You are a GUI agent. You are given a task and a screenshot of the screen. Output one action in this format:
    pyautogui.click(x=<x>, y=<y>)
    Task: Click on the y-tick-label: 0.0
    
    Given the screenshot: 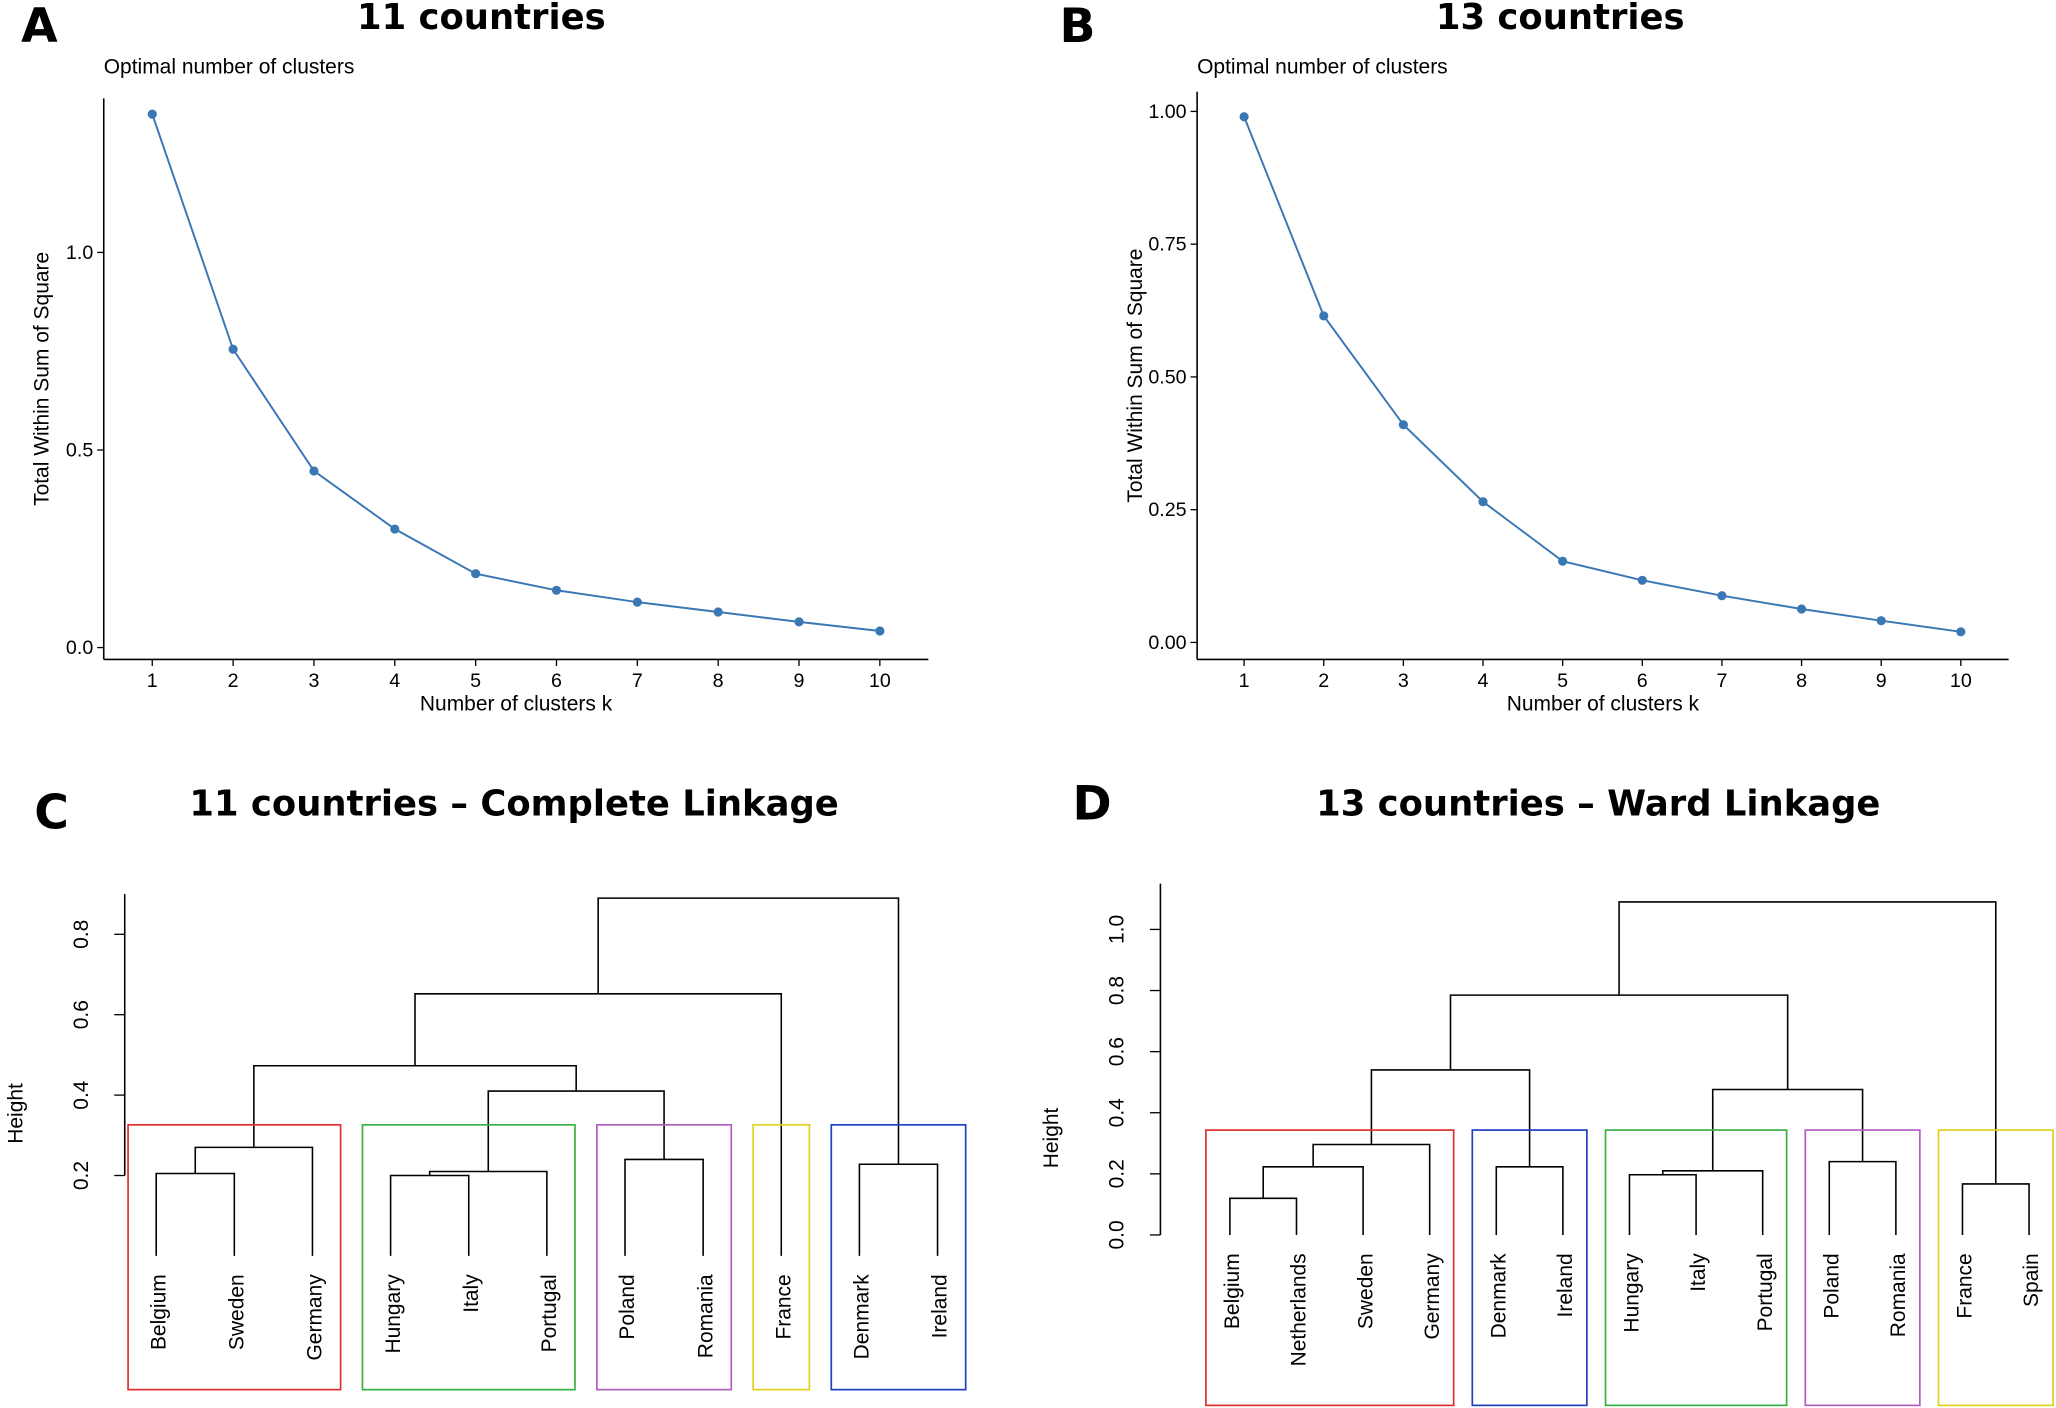 What is the action you would take?
    pyautogui.click(x=1117, y=1234)
    